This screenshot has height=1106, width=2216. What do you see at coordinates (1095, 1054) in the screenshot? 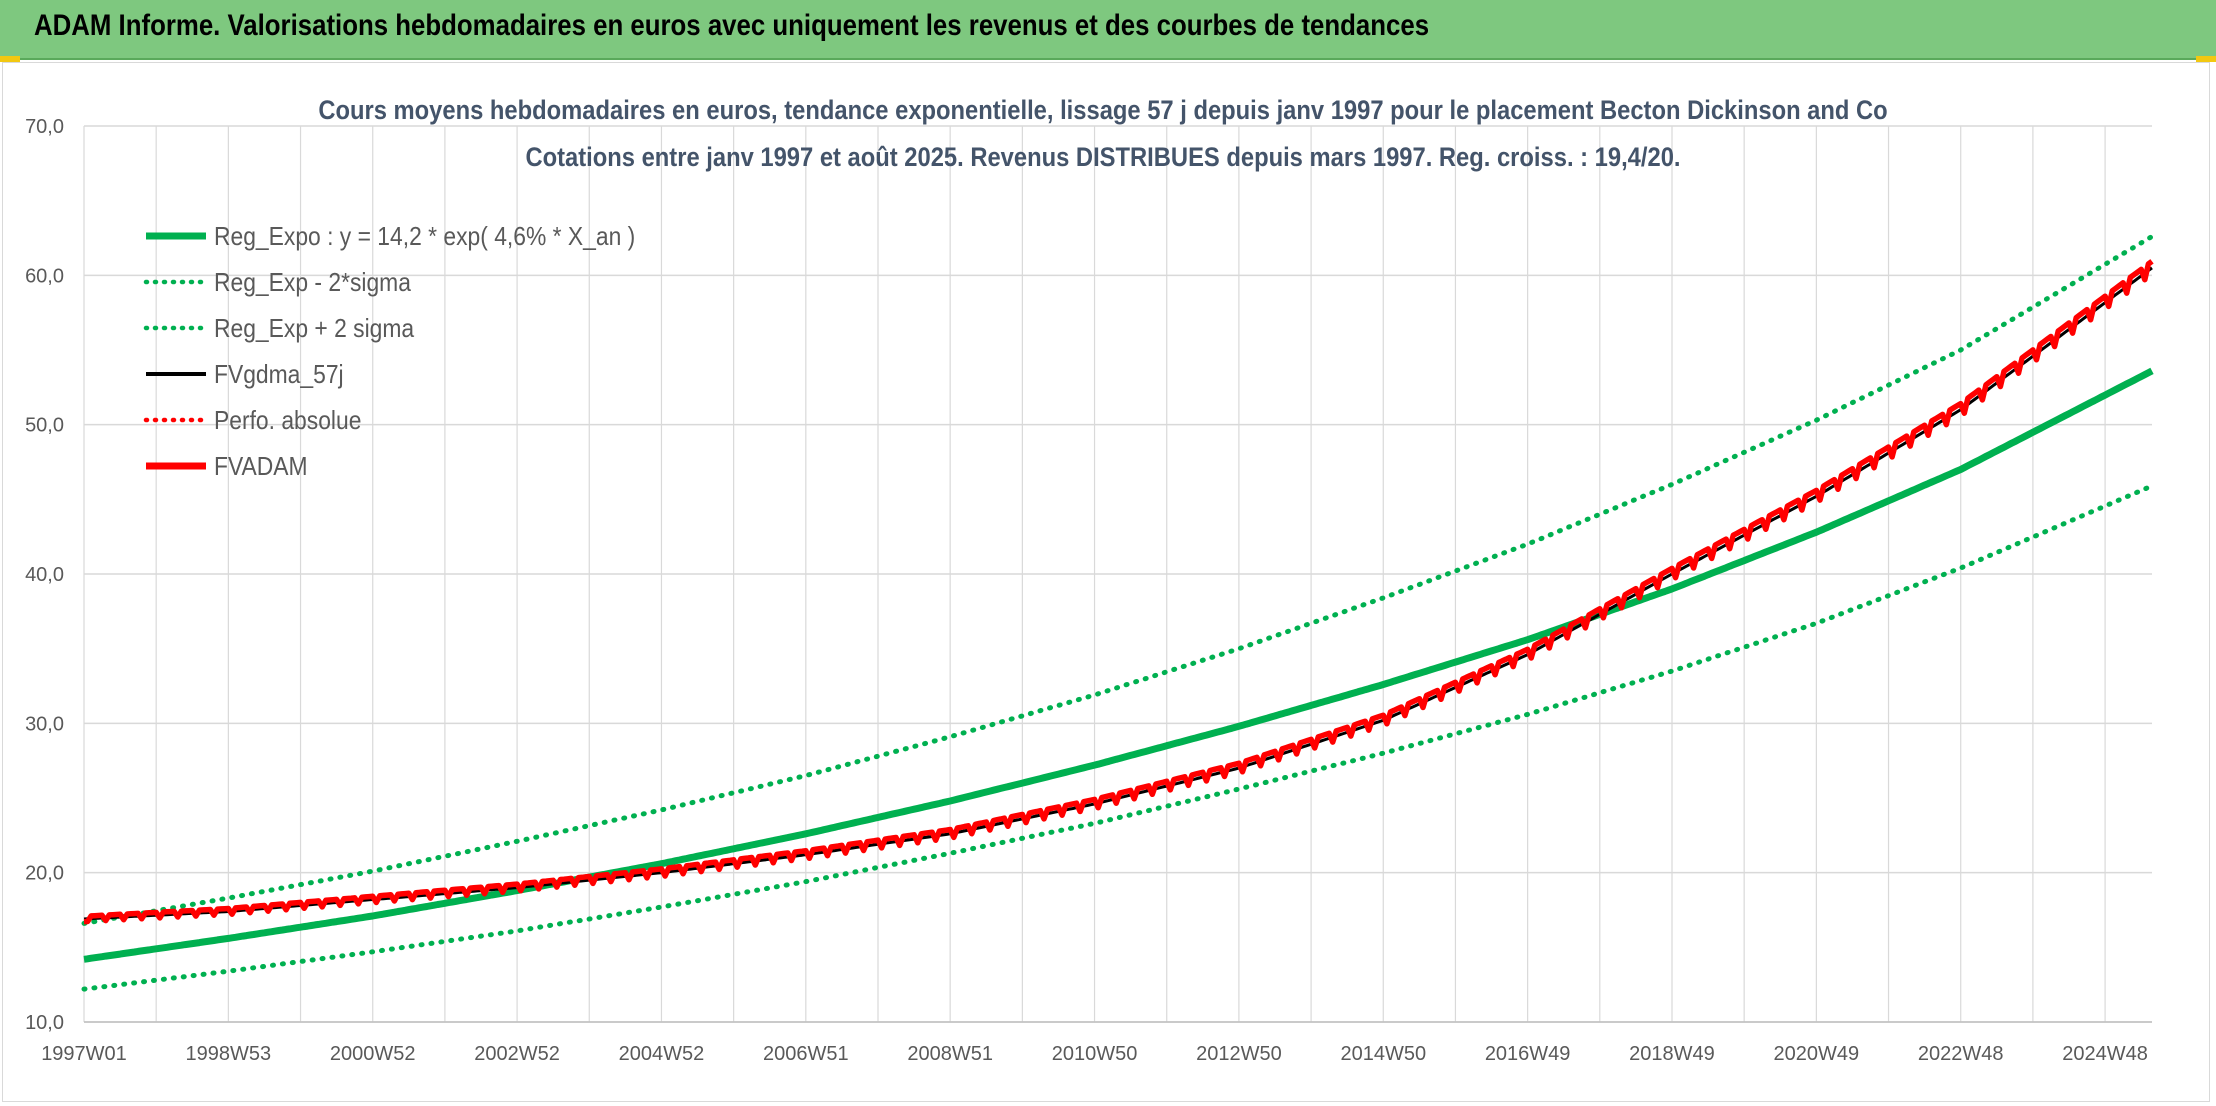
I see `x-tick-label: 2010W50` at bounding box center [1095, 1054].